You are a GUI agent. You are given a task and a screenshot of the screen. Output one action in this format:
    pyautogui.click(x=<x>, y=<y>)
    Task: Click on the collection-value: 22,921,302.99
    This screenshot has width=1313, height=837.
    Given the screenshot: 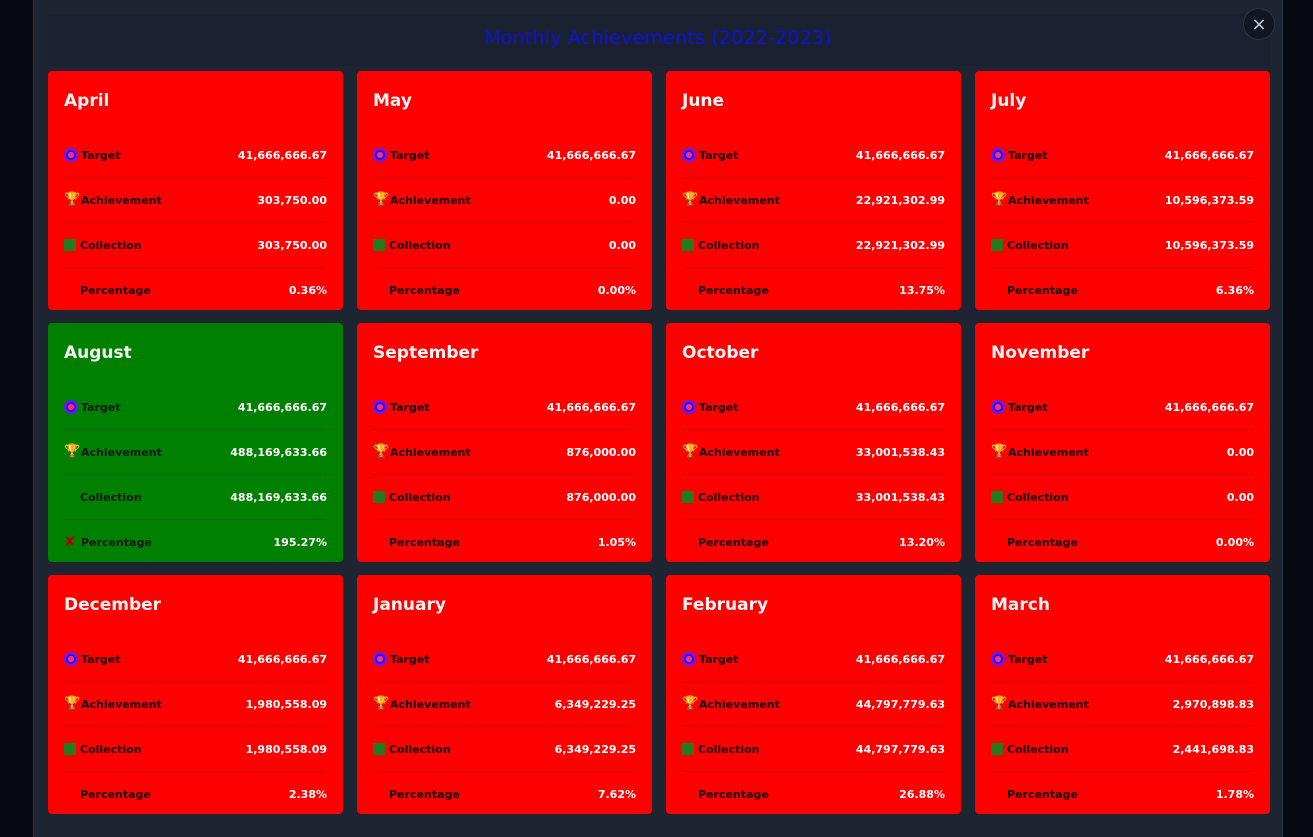 What is the action you would take?
    pyautogui.click(x=900, y=245)
    